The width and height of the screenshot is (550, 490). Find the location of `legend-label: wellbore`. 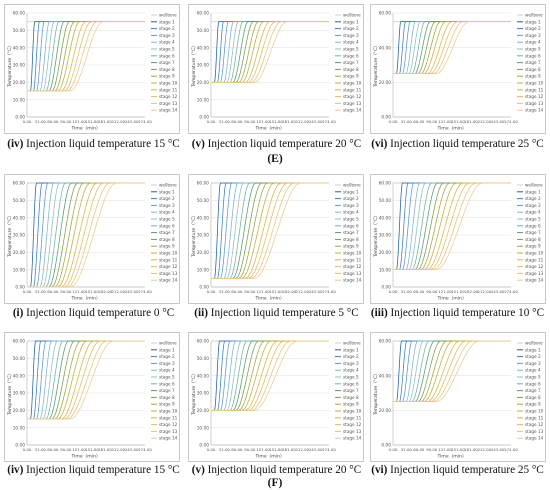

legend-label: wellbore is located at coordinates (168, 185).